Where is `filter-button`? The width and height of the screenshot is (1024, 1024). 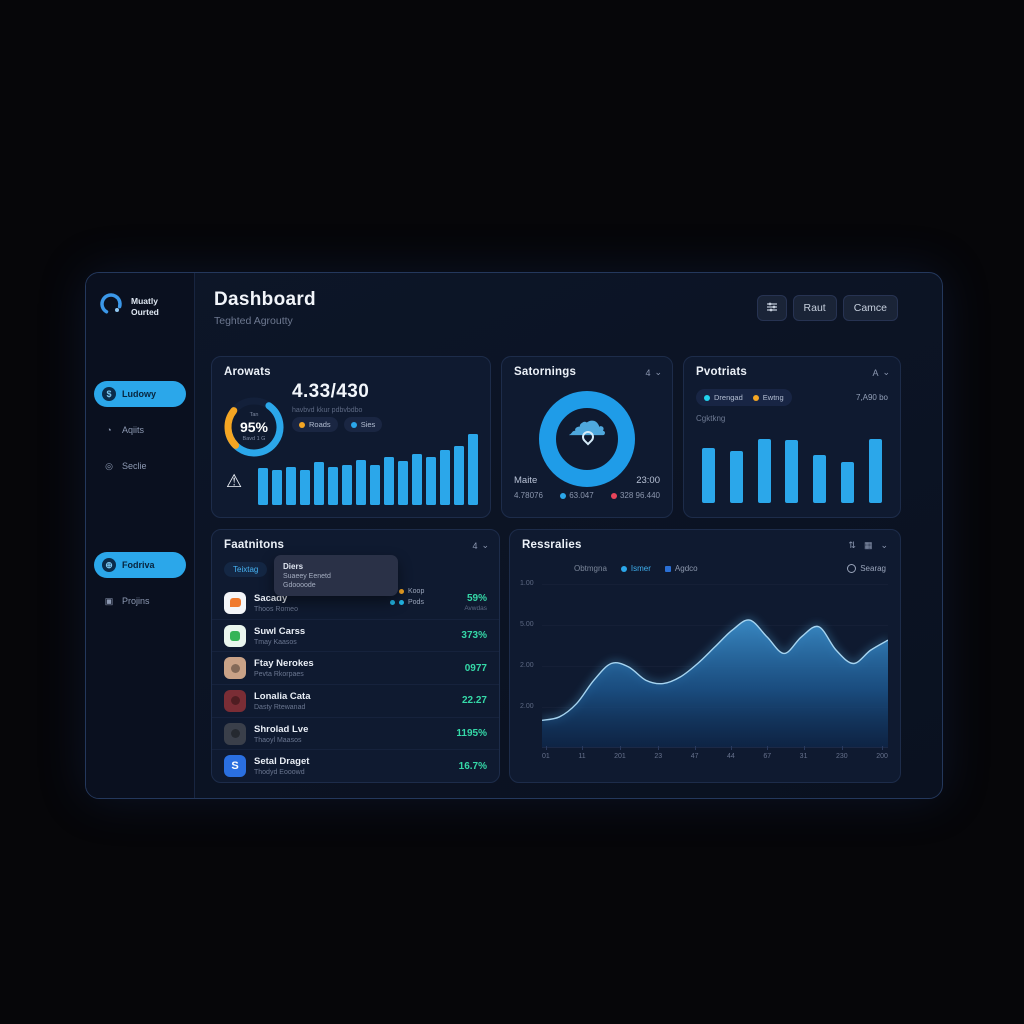
filter-button is located at coordinates (771, 308).